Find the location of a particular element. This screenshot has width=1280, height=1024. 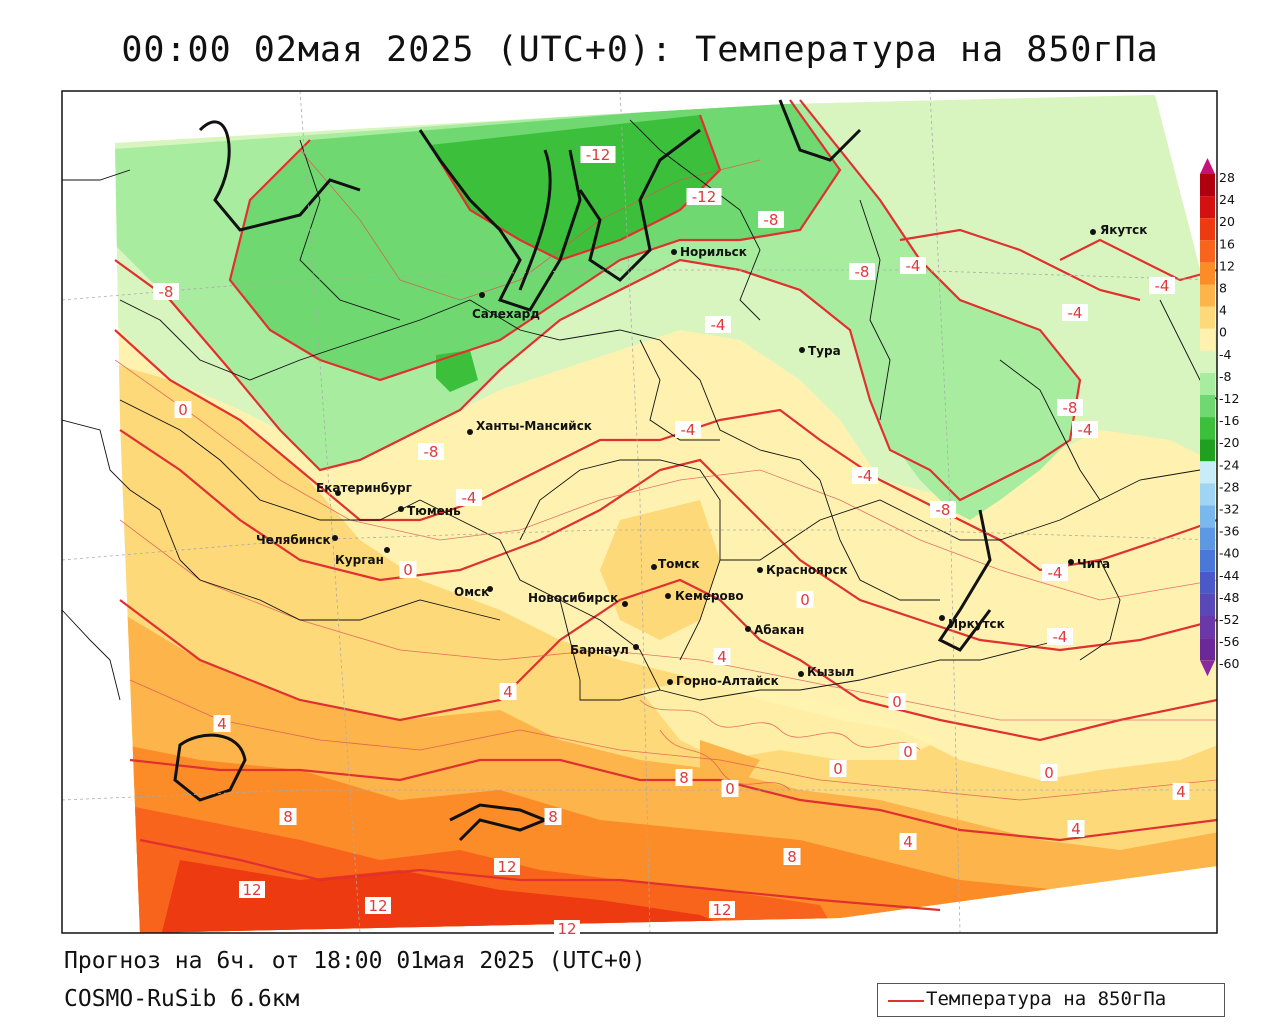

legend: Температура на 850гПа is located at coordinates (1051, 1000).